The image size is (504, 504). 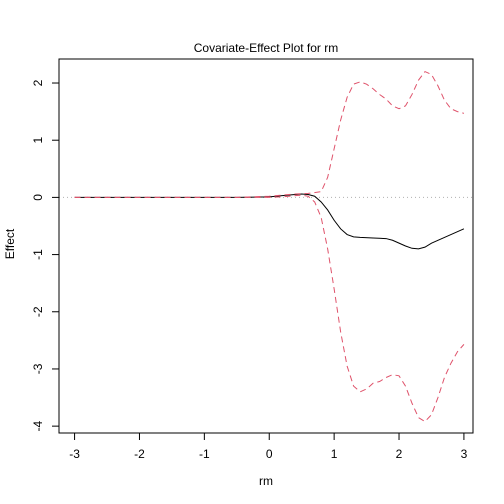 I want to click on y-tick-label: -2, so click(x=38, y=311).